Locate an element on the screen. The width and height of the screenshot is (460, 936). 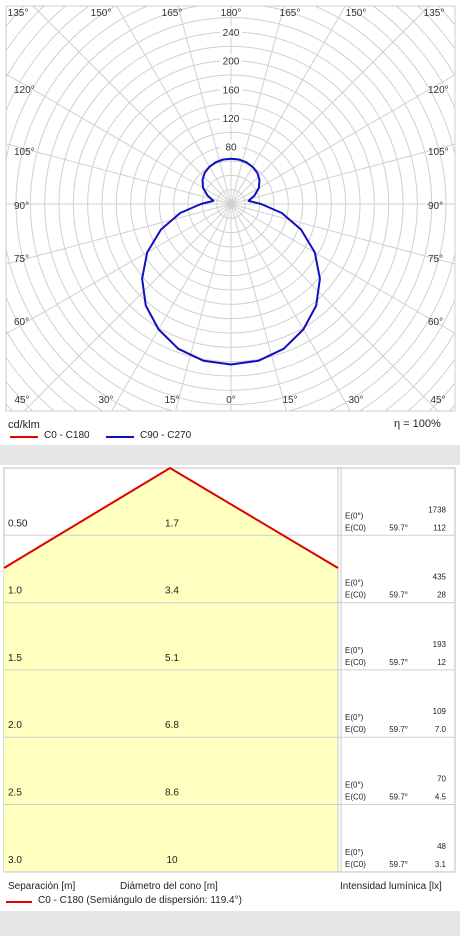
column-intensity-label: Intensidad lumínica [lx] is located at coordinates (391, 886).